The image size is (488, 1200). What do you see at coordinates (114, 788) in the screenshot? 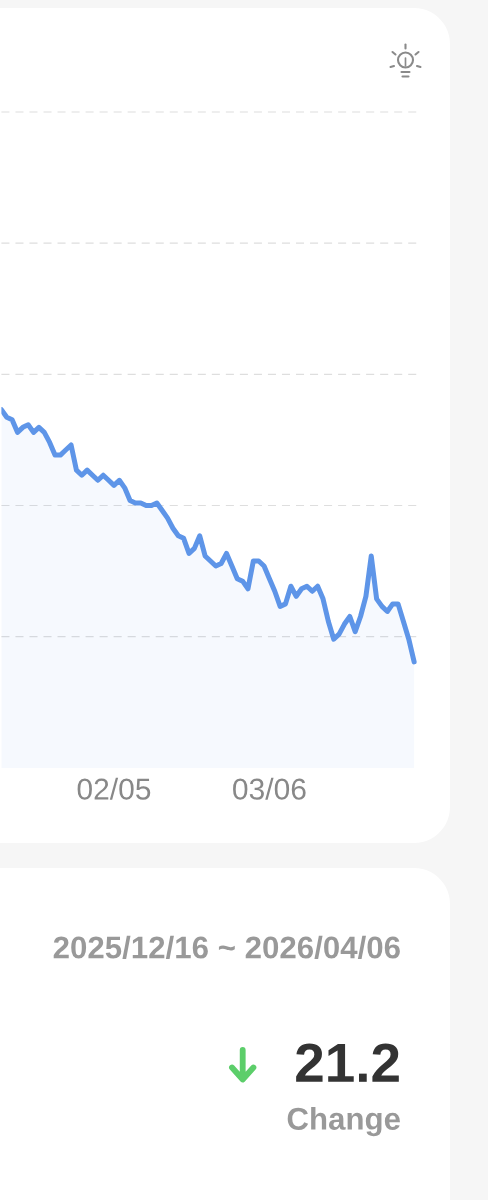
I see `x-tick-label: 02/05` at bounding box center [114, 788].